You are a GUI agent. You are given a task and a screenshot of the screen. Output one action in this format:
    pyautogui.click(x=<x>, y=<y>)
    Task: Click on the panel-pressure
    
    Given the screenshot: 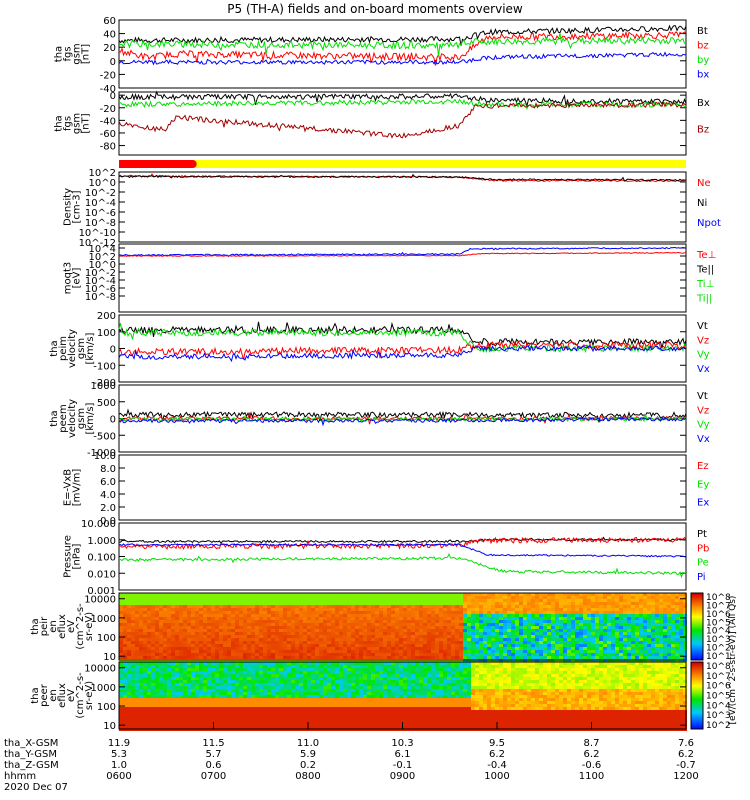 What is the action you would take?
    pyautogui.click(x=402, y=556)
    